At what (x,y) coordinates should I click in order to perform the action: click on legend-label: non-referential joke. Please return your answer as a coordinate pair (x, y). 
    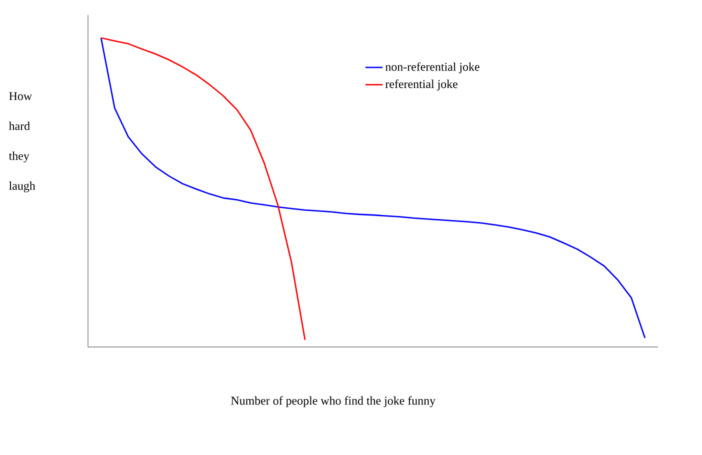
    Looking at the image, I should click on (432, 68).